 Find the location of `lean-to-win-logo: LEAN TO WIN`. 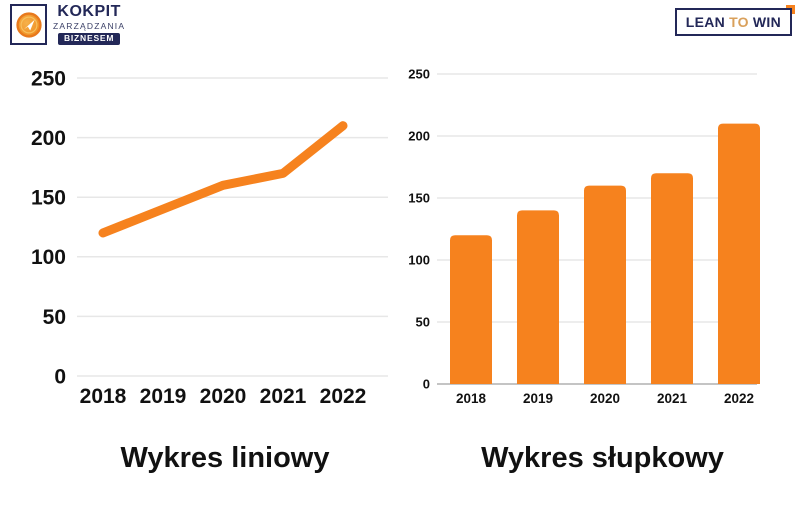

lean-to-win-logo: LEAN TO WIN is located at coordinates (734, 20).